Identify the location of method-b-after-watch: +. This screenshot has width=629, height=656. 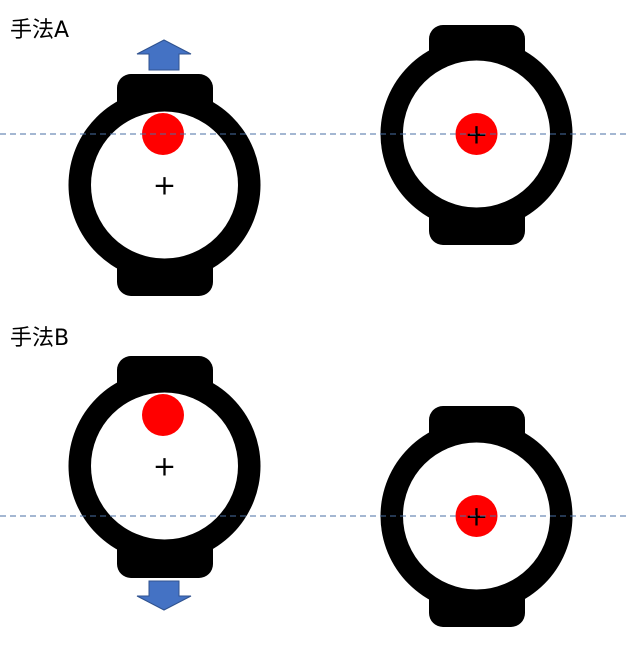
(476, 516).